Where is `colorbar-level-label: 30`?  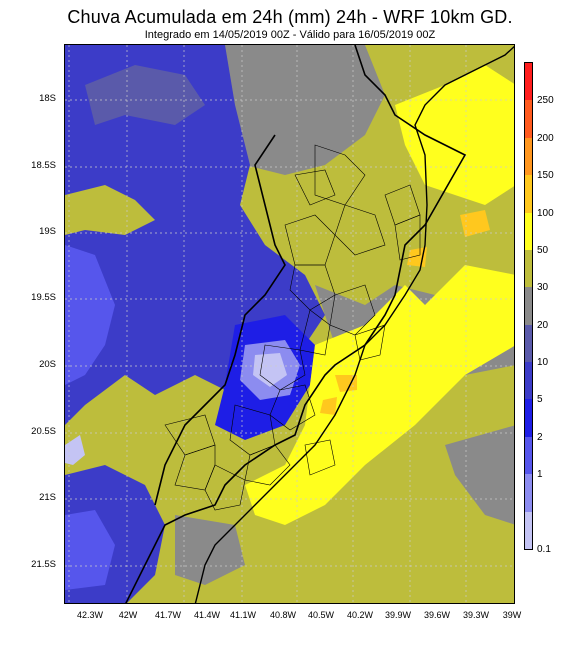 colorbar-level-label: 30 is located at coordinates (543, 288).